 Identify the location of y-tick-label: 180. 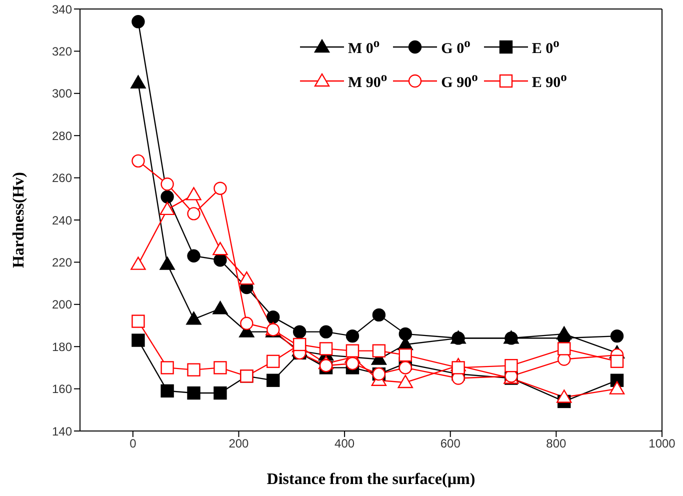
(62, 347).